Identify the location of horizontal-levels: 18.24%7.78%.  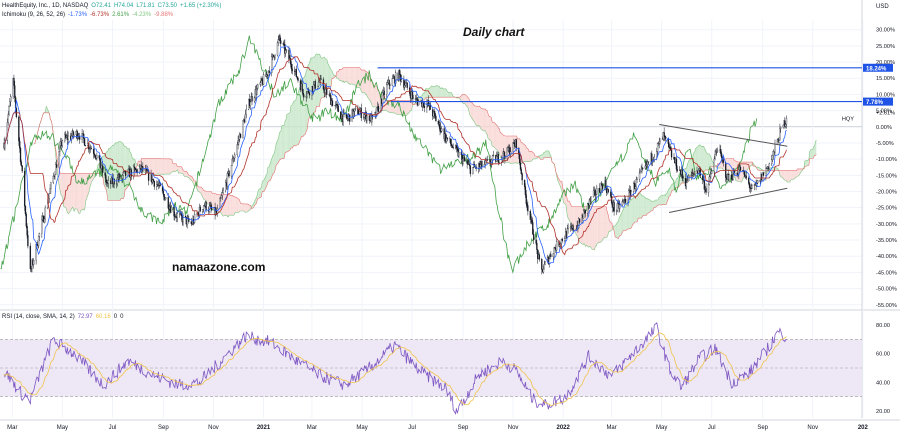
(635, 85).